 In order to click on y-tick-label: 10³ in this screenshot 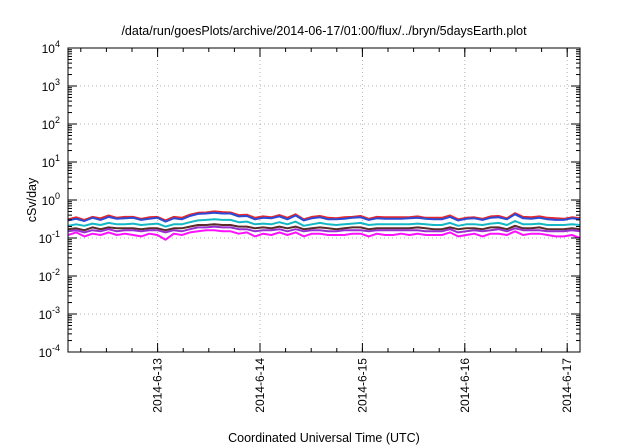, I will do `click(51, 85)`.